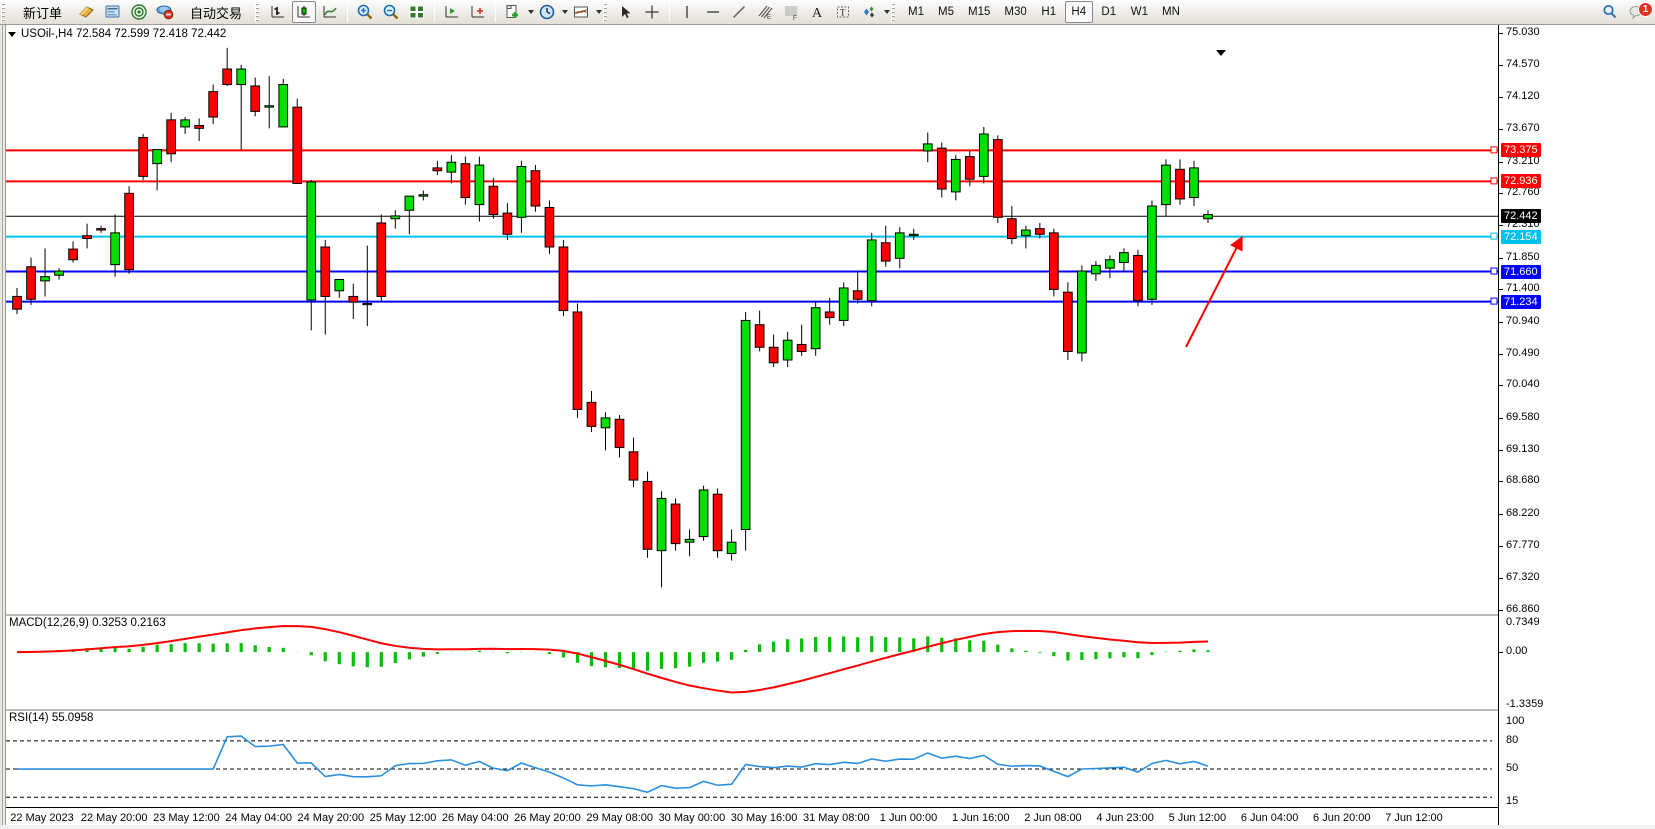 The height and width of the screenshot is (829, 1655). What do you see at coordinates (513, 12) in the screenshot?
I see `indicators-icon` at bounding box center [513, 12].